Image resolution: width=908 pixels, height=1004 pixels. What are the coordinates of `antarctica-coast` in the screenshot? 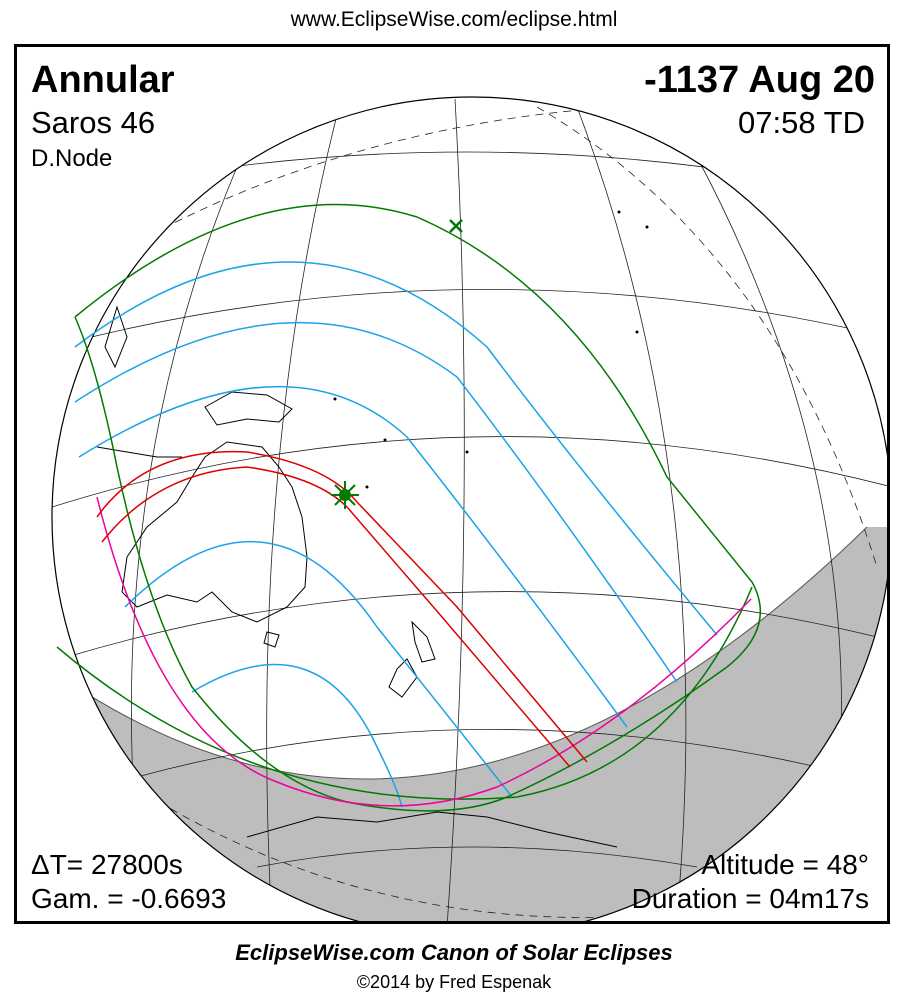 It's located at (432, 829).